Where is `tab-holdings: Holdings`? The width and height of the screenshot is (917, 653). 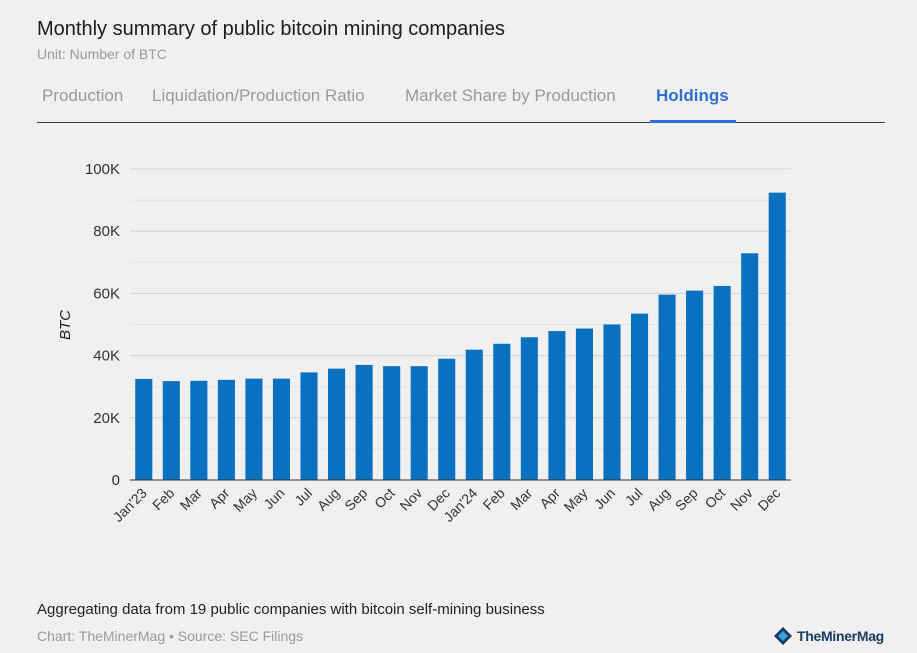
tab-holdings: Holdings is located at coordinates (692, 95).